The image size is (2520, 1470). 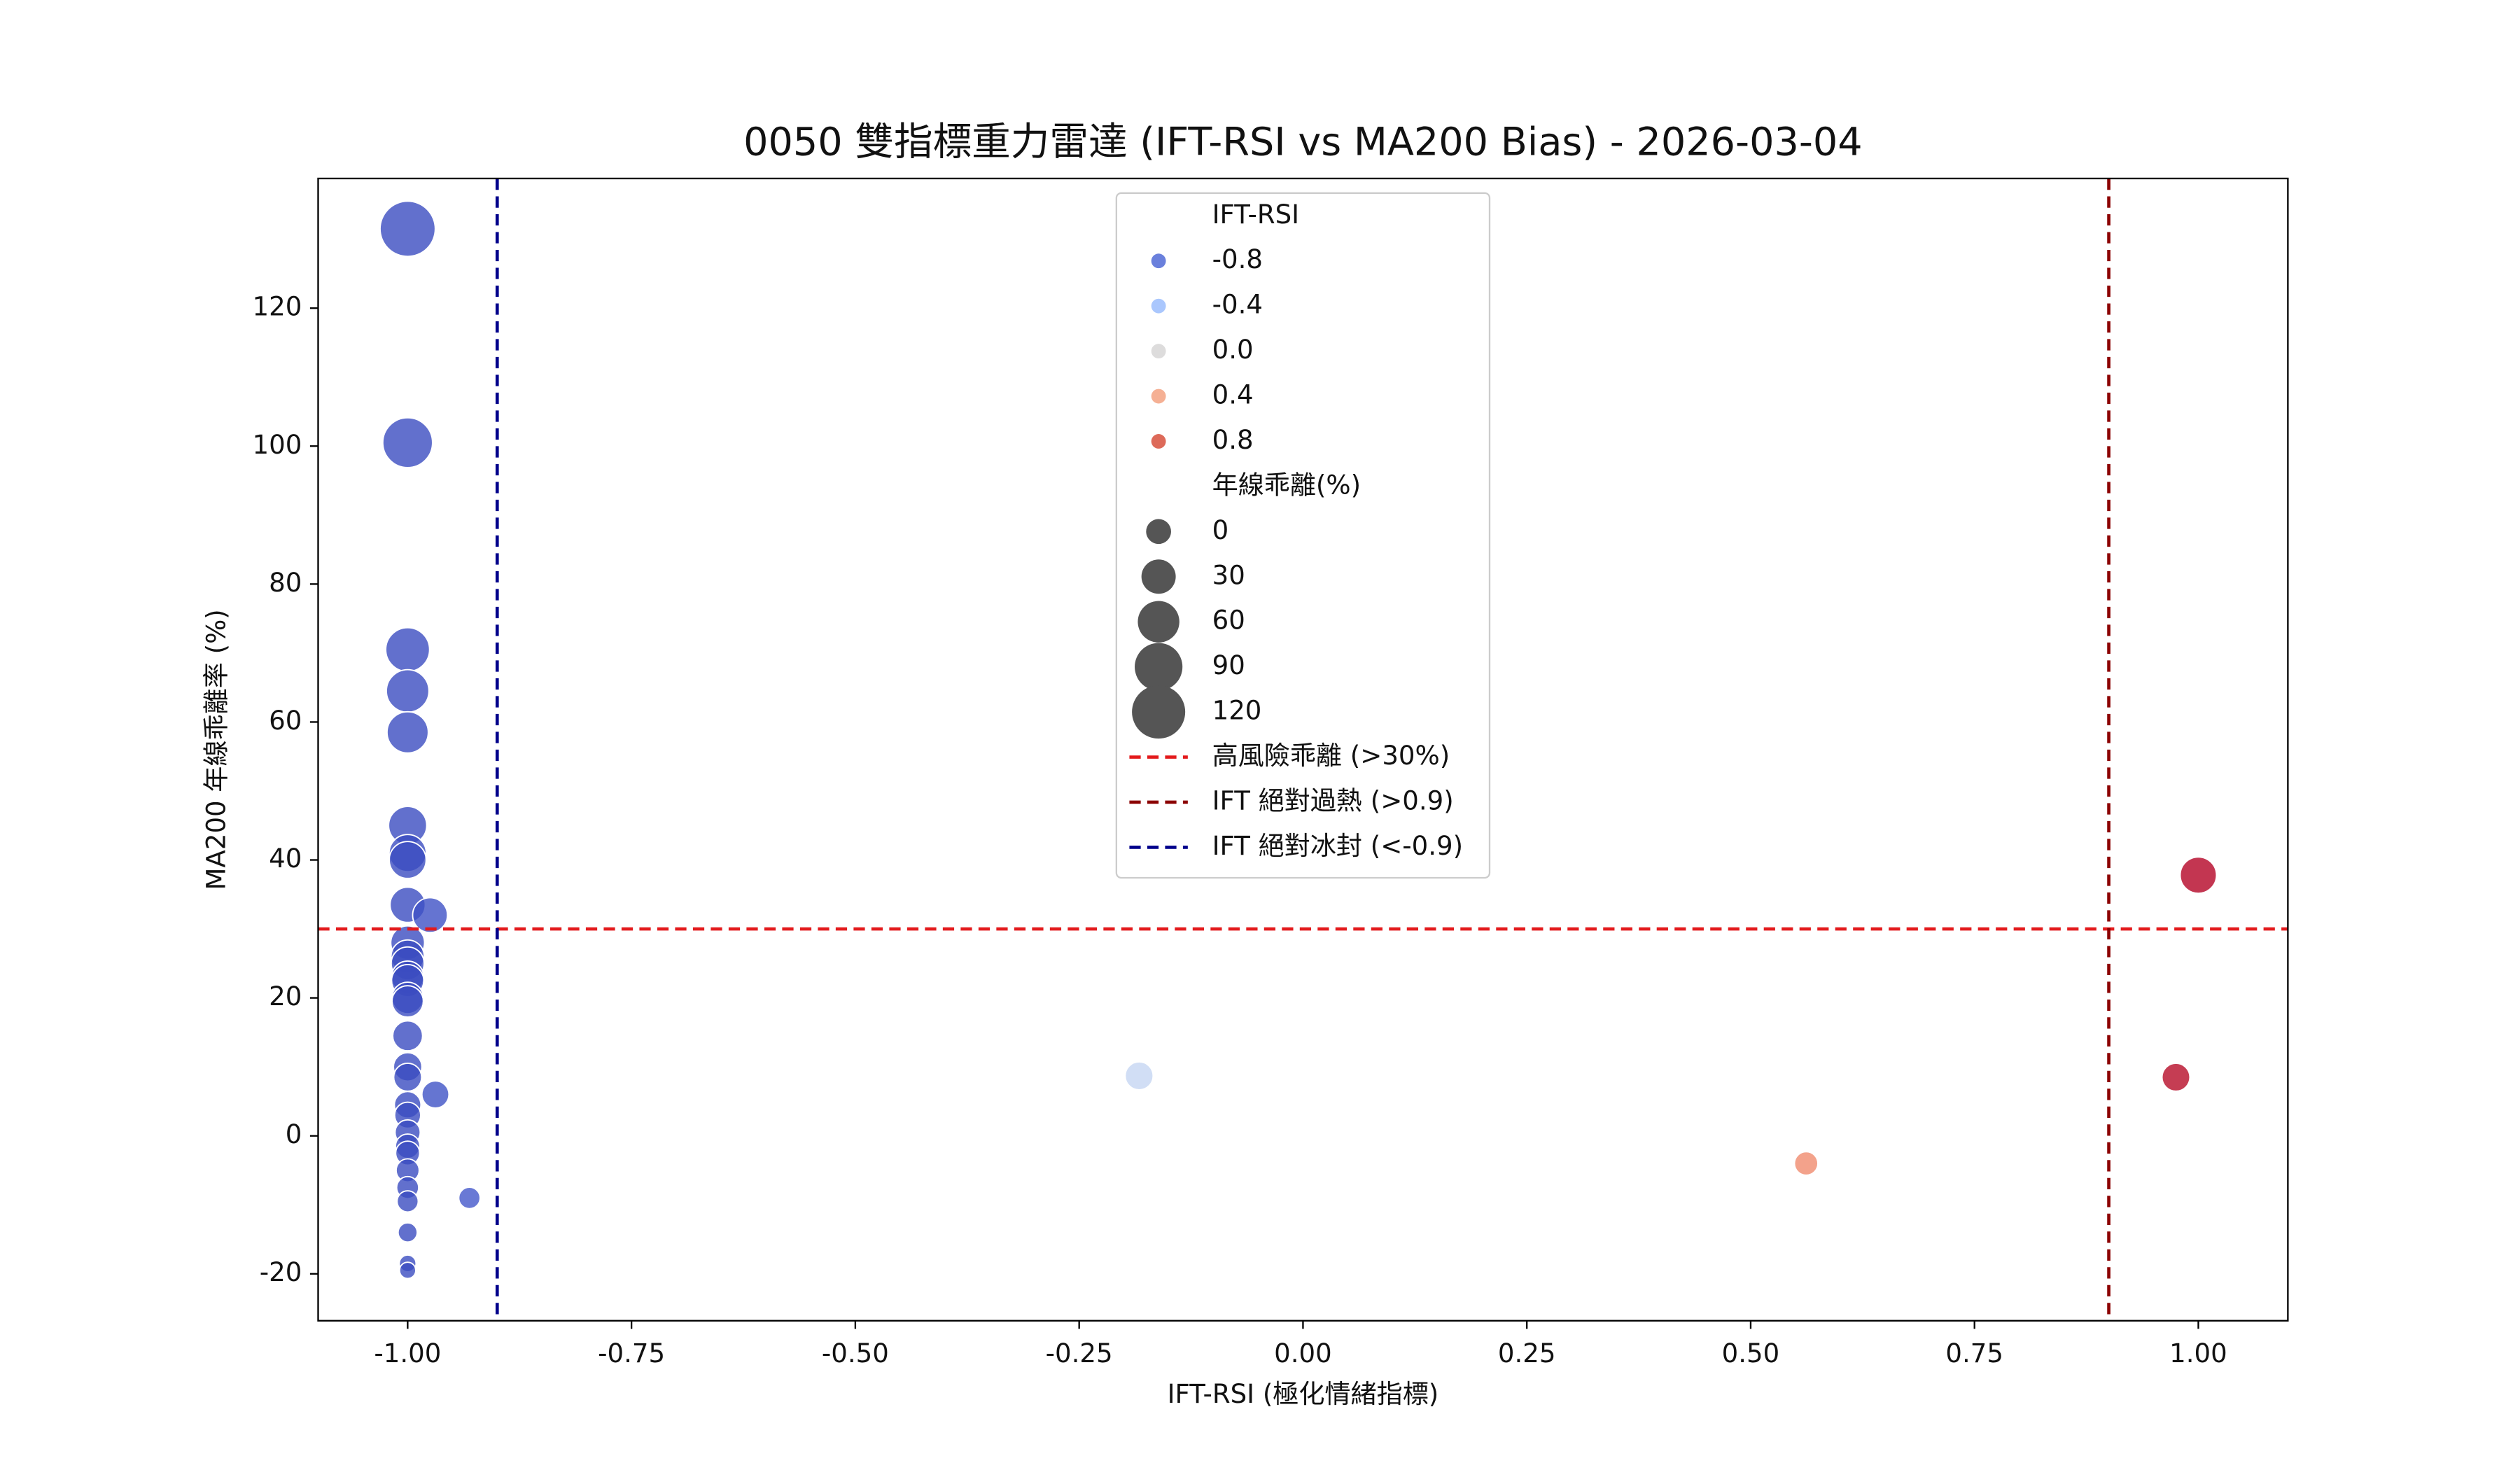 What do you see at coordinates (1527, 1353) in the screenshot?
I see `x-tick-label: 0.25` at bounding box center [1527, 1353].